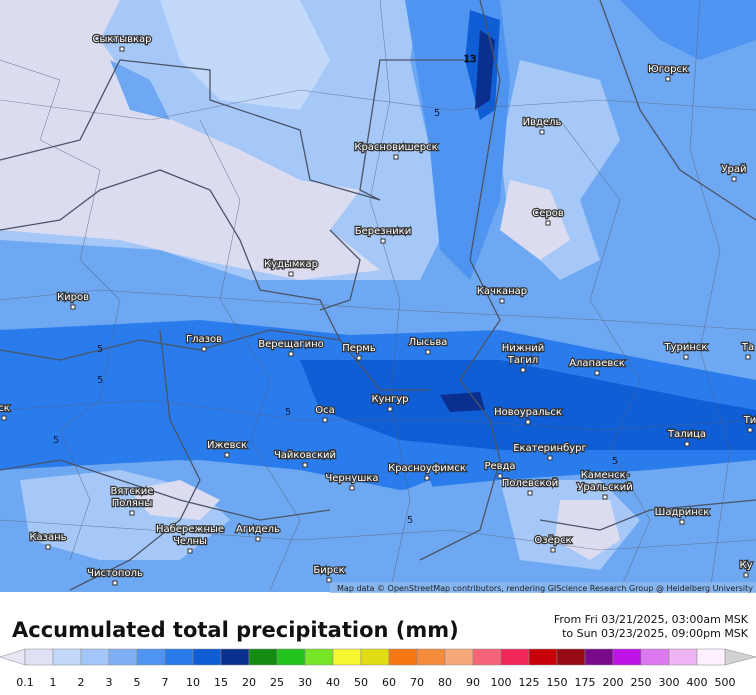  I want to click on city-label: Озёрск, so click(552, 540).